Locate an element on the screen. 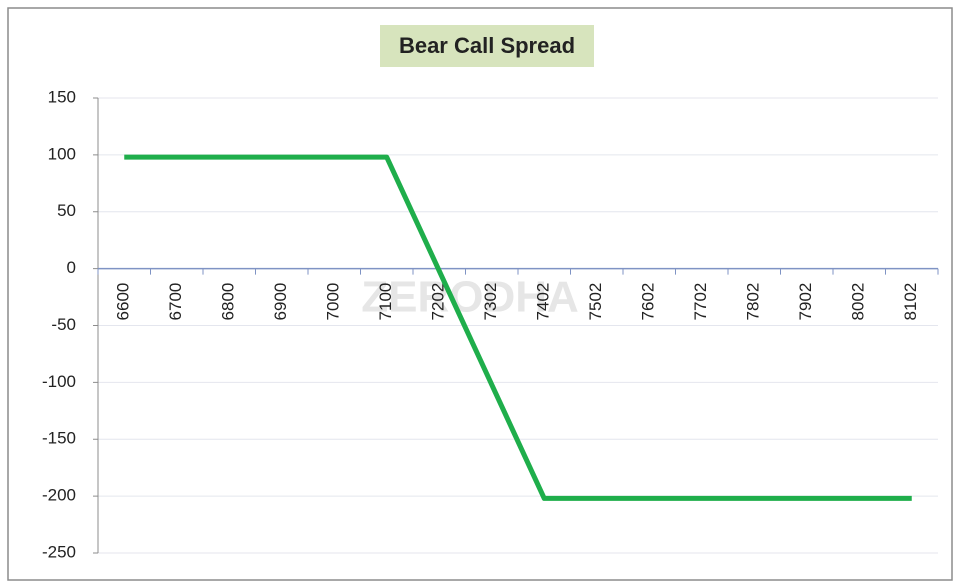  y-tick-label: -200 is located at coordinates (59, 495).